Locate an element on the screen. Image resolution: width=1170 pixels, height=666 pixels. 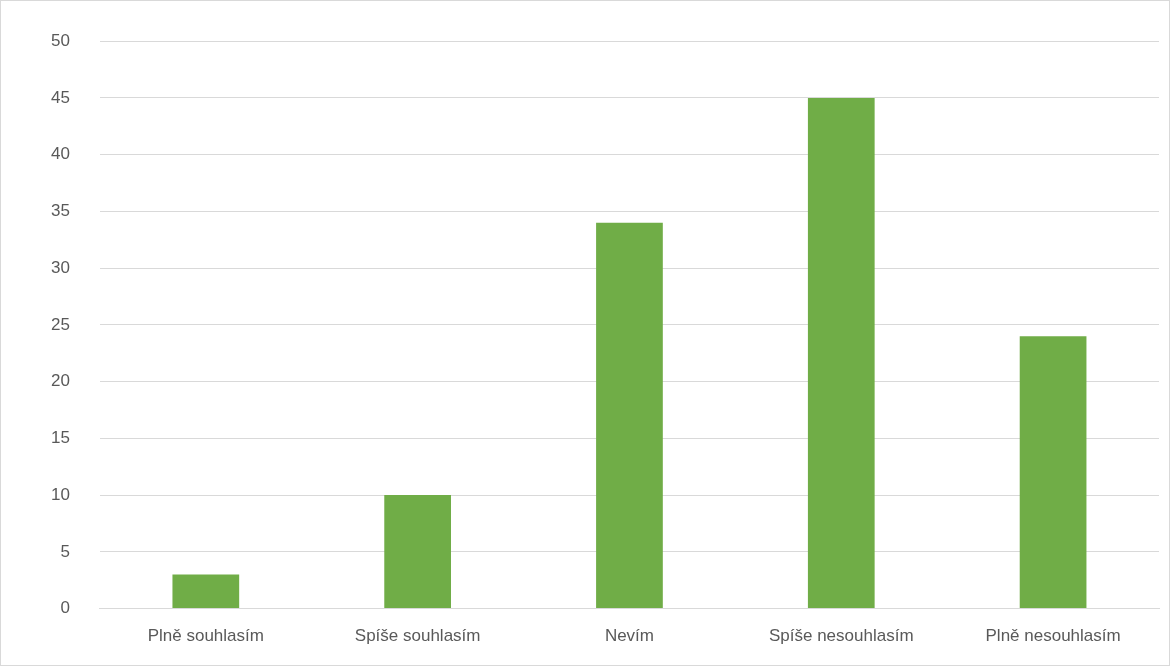
y-tick-label: 15 is located at coordinates (60, 438).